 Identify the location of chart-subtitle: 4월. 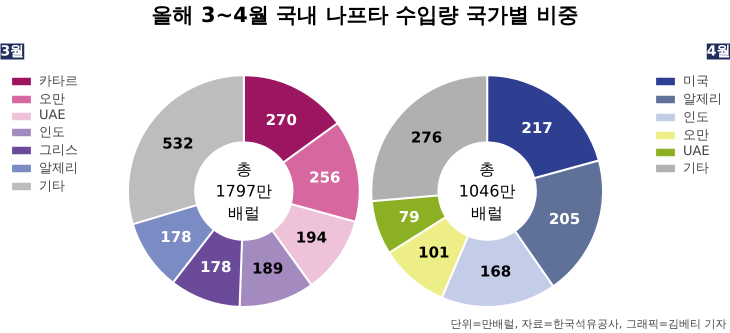
(718, 52).